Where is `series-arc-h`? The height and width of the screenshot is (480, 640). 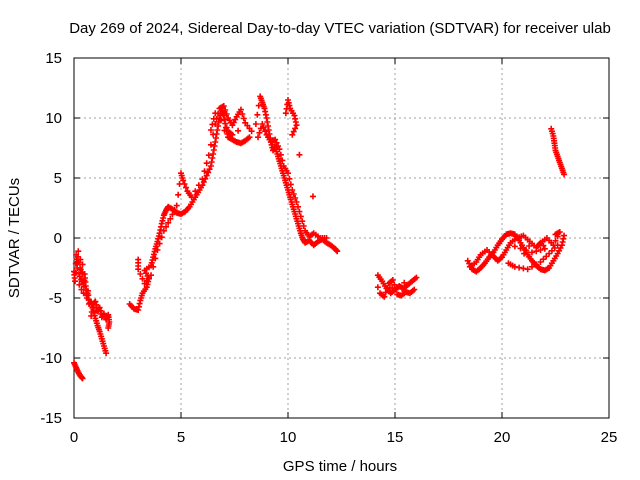 series-arc-h is located at coordinates (397, 286).